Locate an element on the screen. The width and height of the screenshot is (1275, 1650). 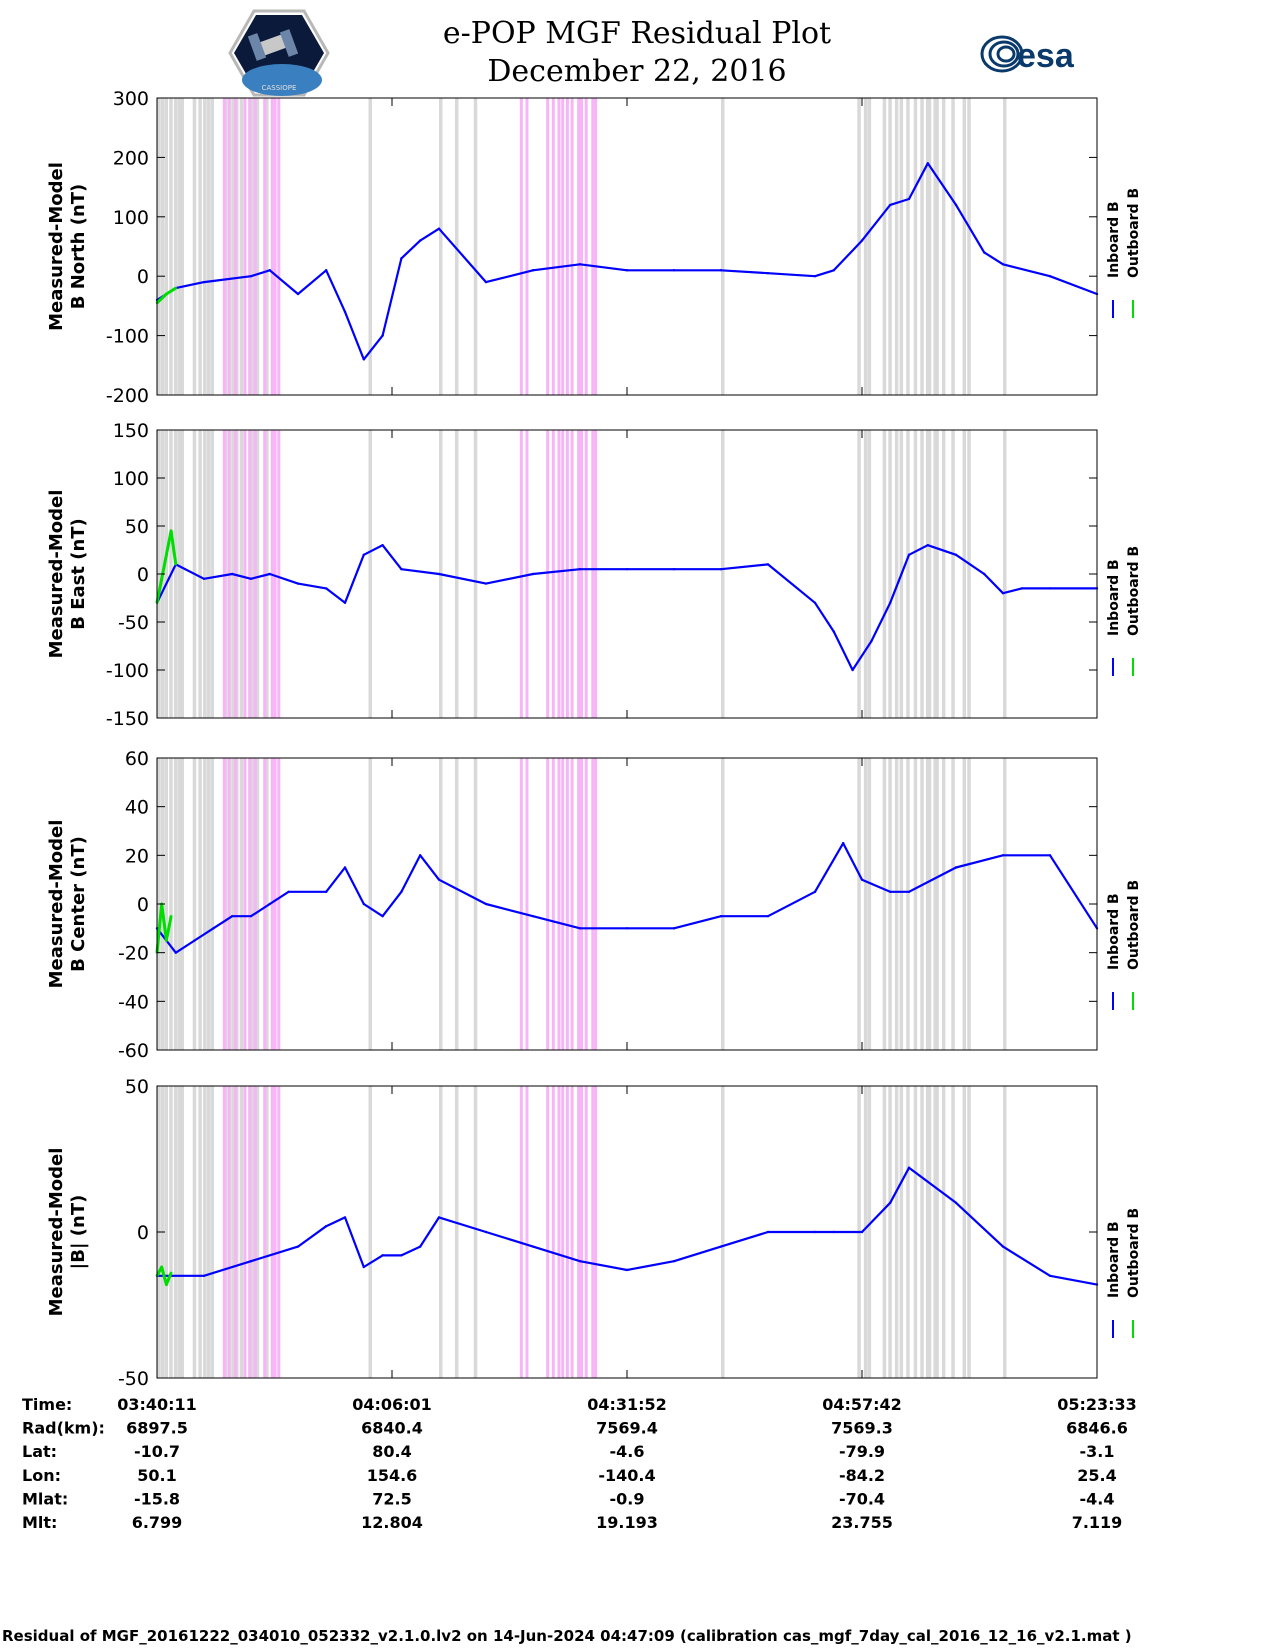
y-tick-label: 150 is located at coordinates (131, 431).